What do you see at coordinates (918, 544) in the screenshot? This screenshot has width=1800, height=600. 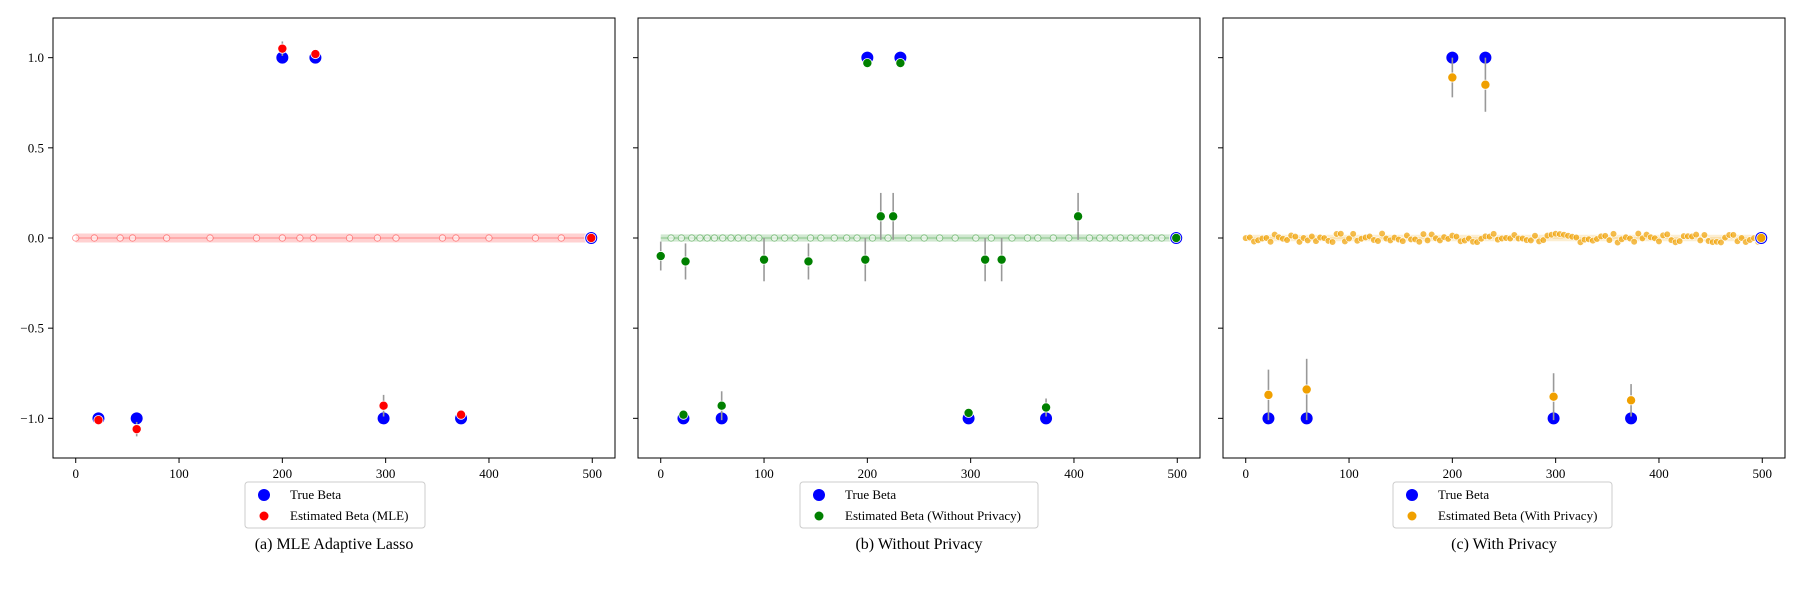 I see `panel-caption: (b) Without Privacy` at bounding box center [918, 544].